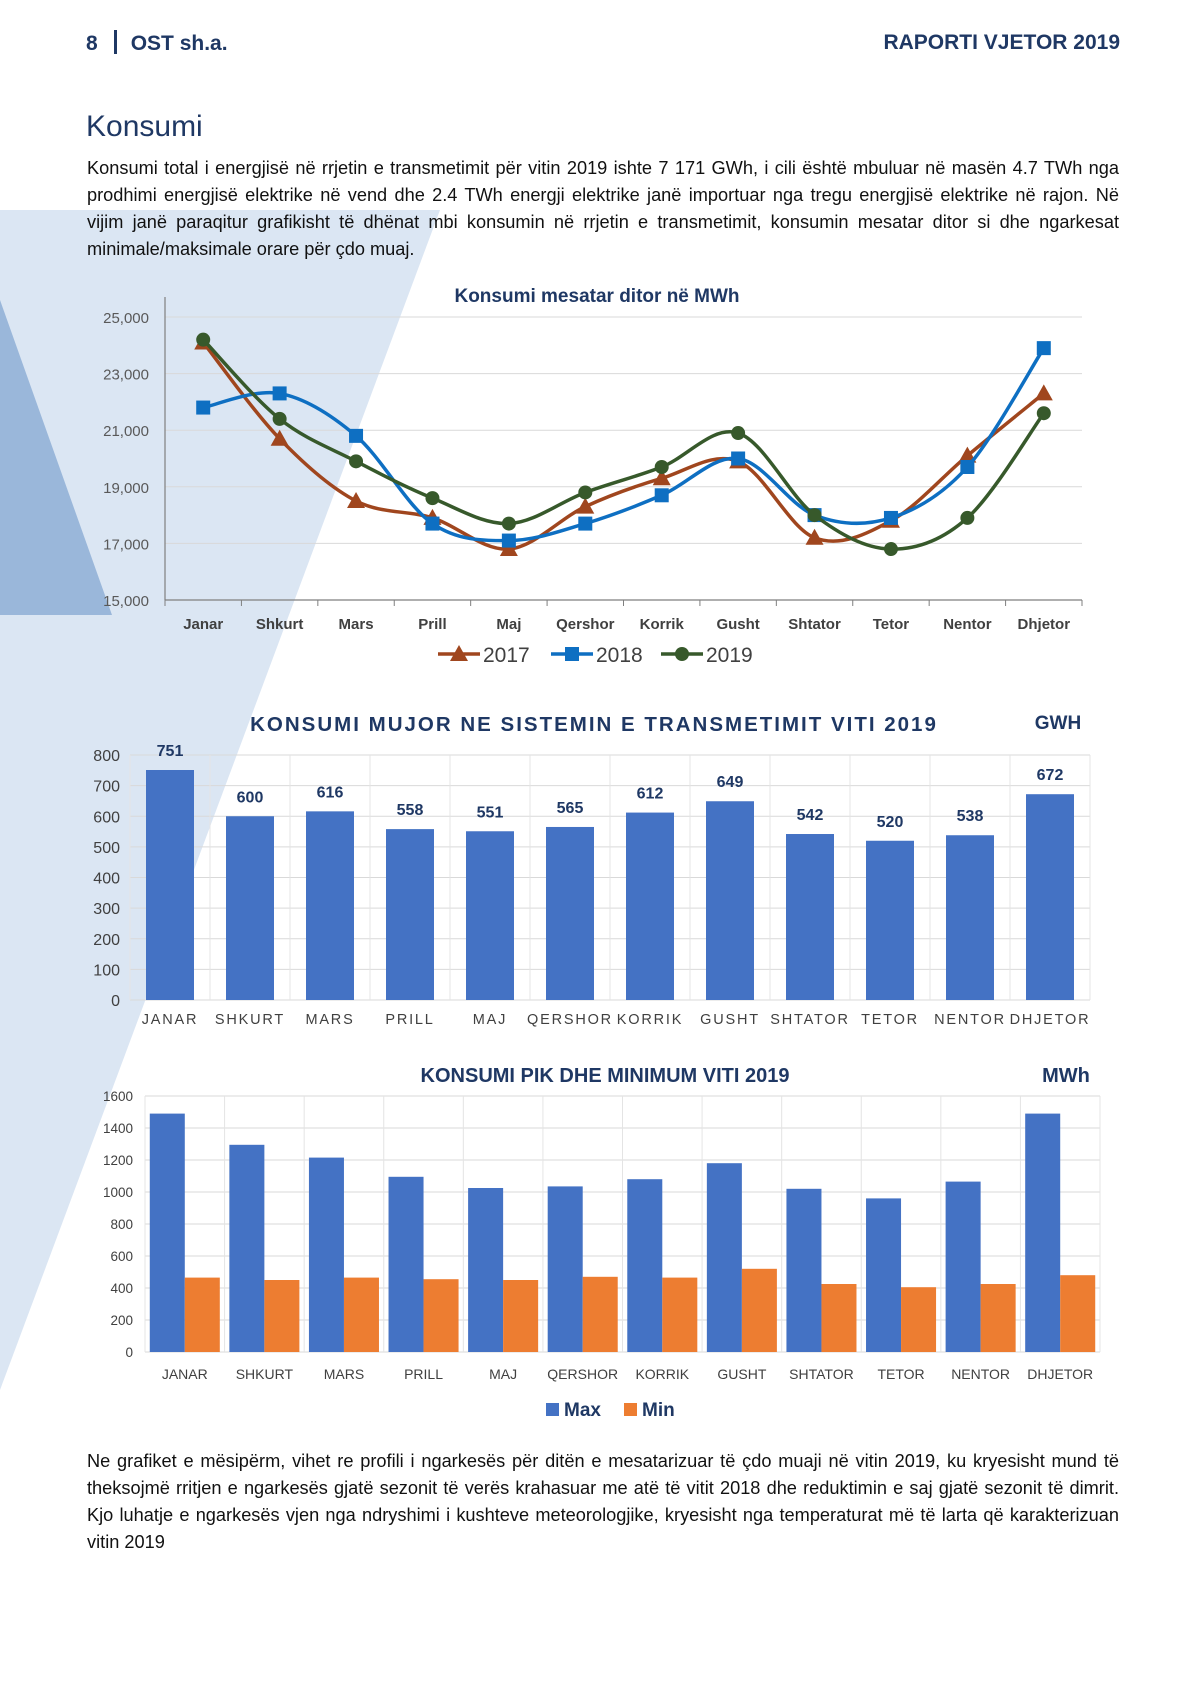 The height and width of the screenshot is (1700, 1202). What do you see at coordinates (570, 1020) in the screenshot?
I see `x-tick-label: QERSHOR` at bounding box center [570, 1020].